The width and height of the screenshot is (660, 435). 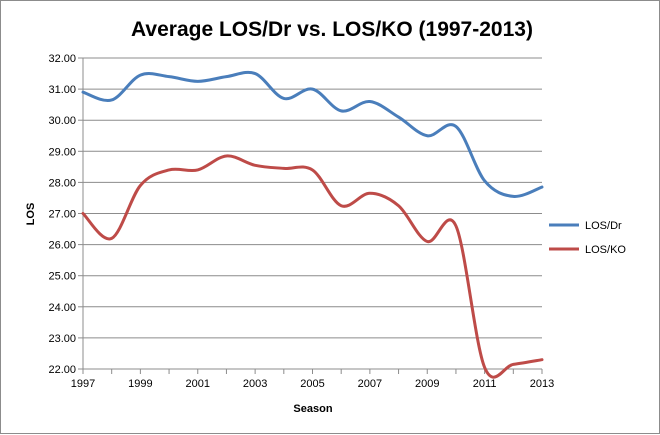 I want to click on y-tick-label: 29.00, so click(x=62, y=152).